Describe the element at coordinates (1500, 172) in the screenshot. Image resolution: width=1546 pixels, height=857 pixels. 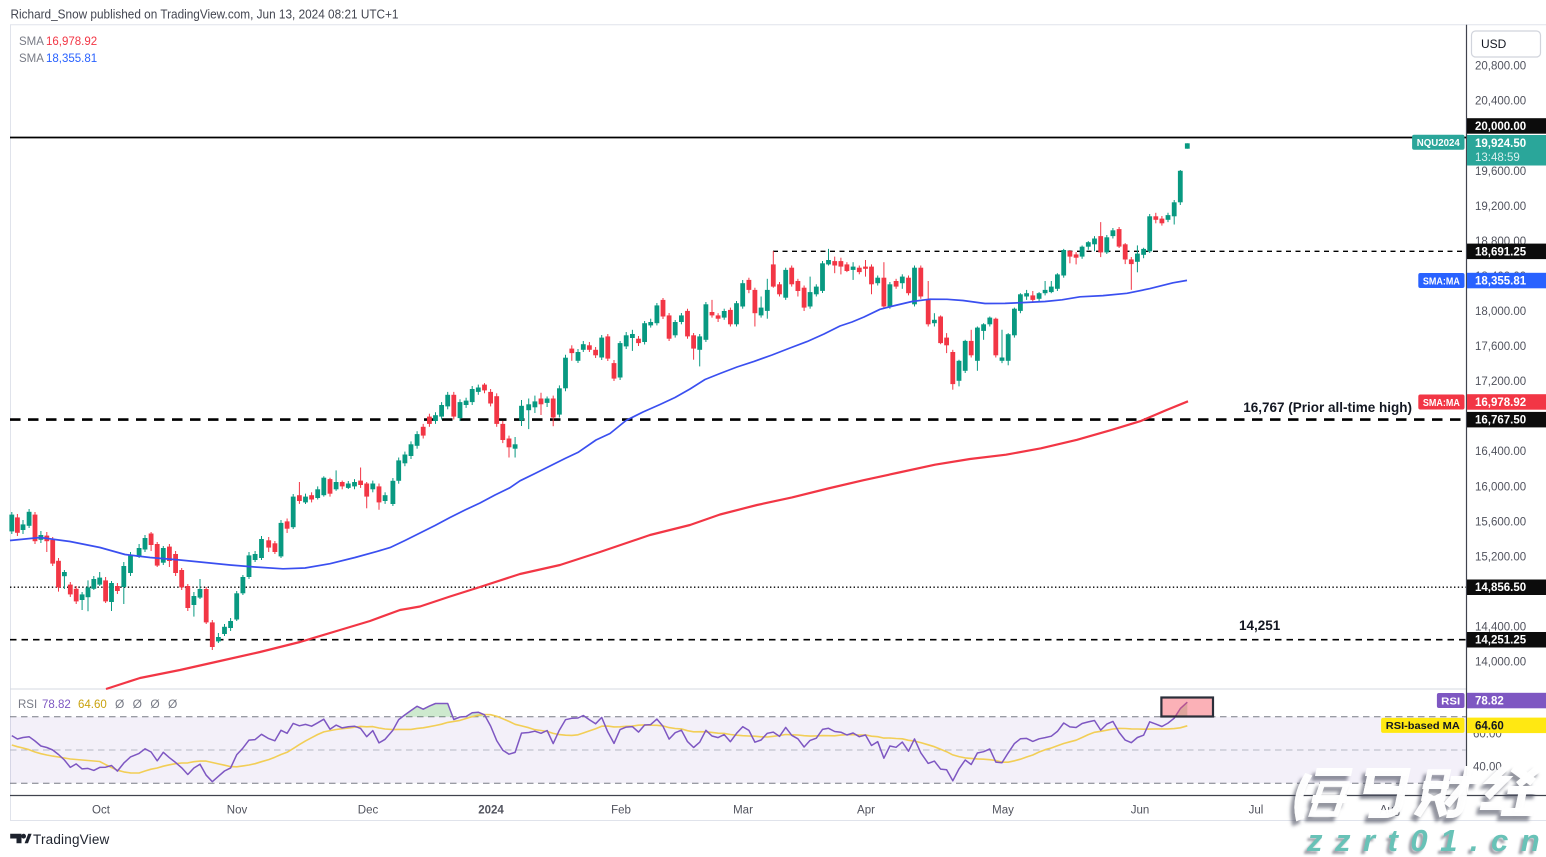
I see `svg-text: 19,600.00` at that location.